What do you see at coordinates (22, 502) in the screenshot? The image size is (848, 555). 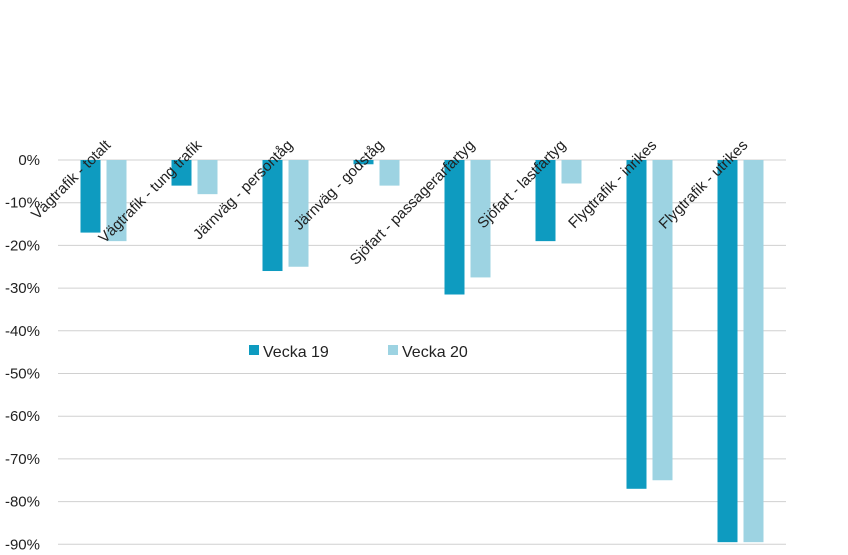 I see `y-tick-label: -80%` at bounding box center [22, 502].